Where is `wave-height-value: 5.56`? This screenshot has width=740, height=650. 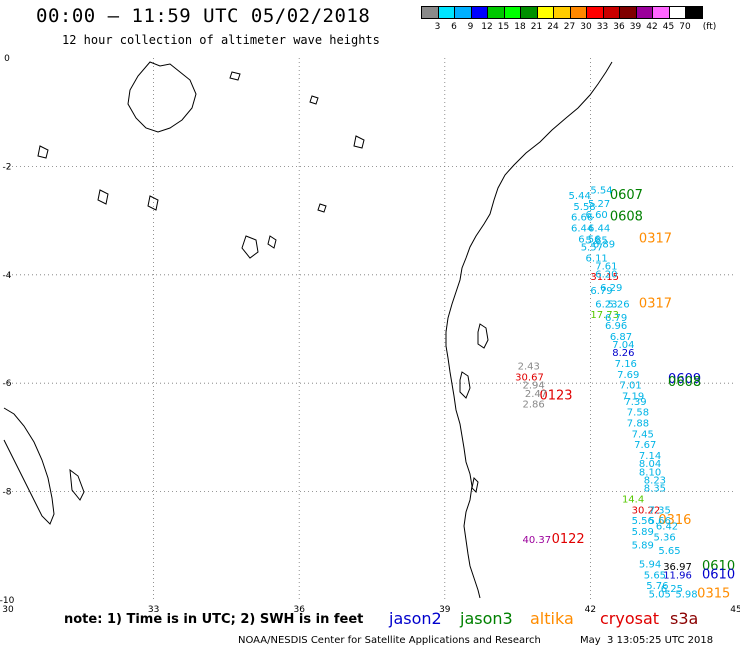
wave-height-value: 5.56 is located at coordinates (643, 521).